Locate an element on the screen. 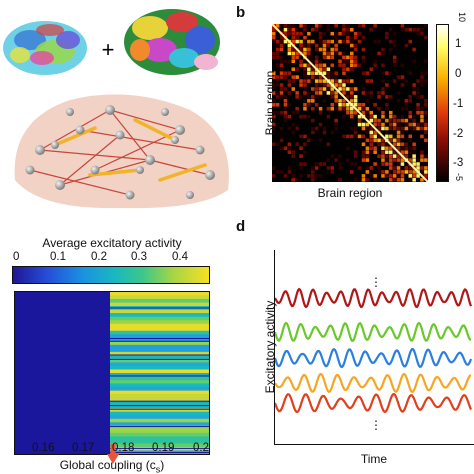 This screenshot has height=474, width=474. heatmap-colorbar-tick-0-3: 0.3 is located at coordinates (139, 257).